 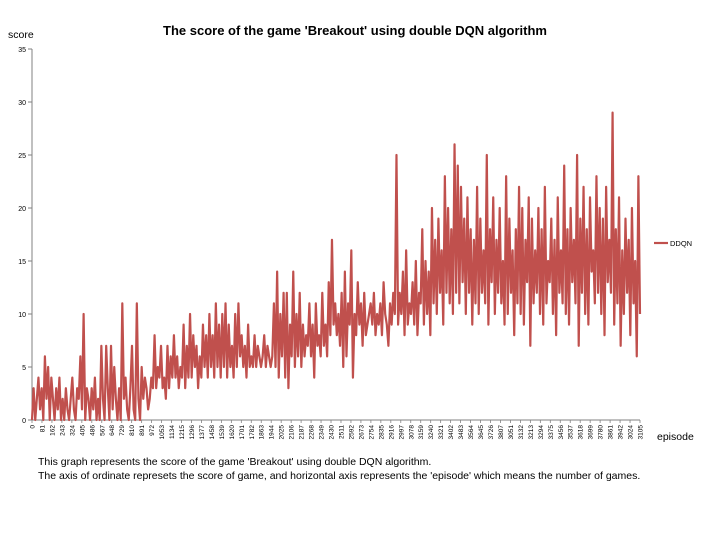 What do you see at coordinates (511, 432) in the screenshot?
I see `x-tick-label: 3051` at bounding box center [511, 432].